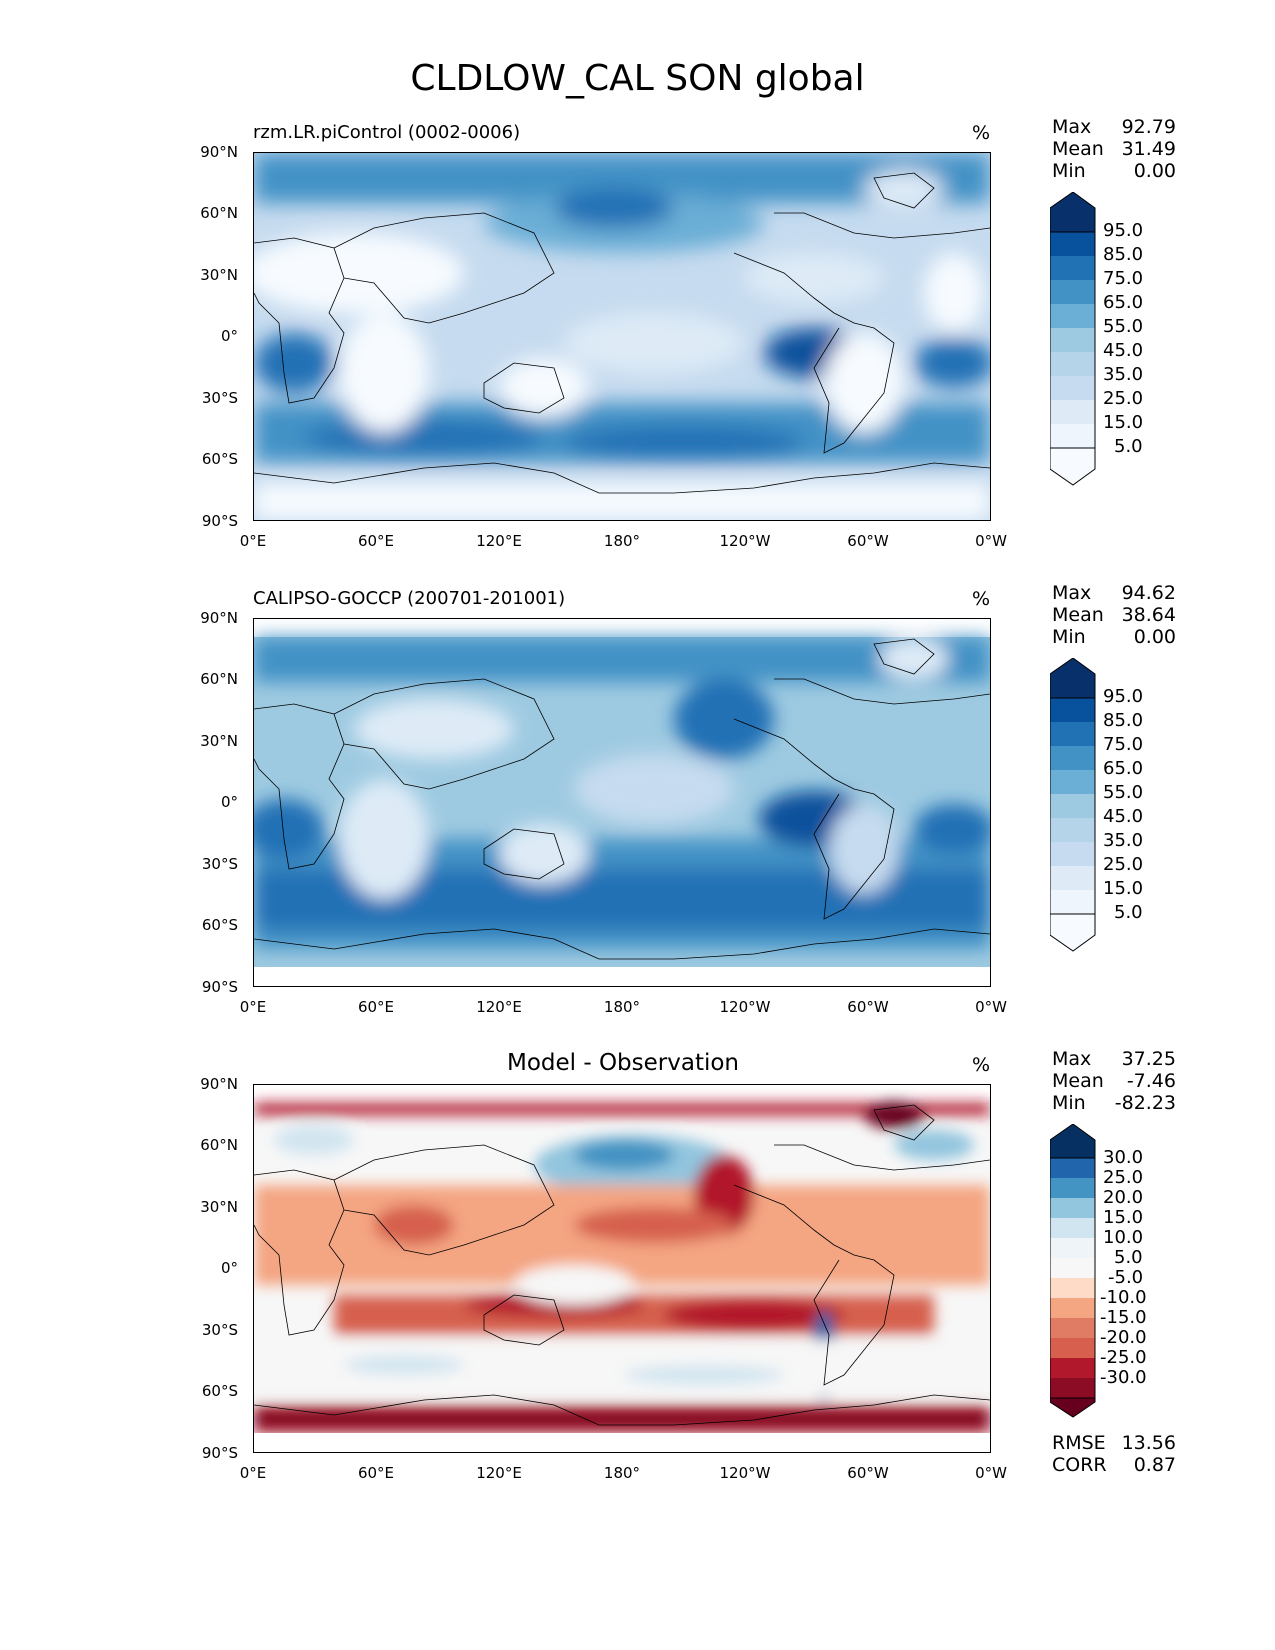  Describe the element at coordinates (1148, 1059) in the screenshot. I see `stat-max-value: 37.25` at that location.